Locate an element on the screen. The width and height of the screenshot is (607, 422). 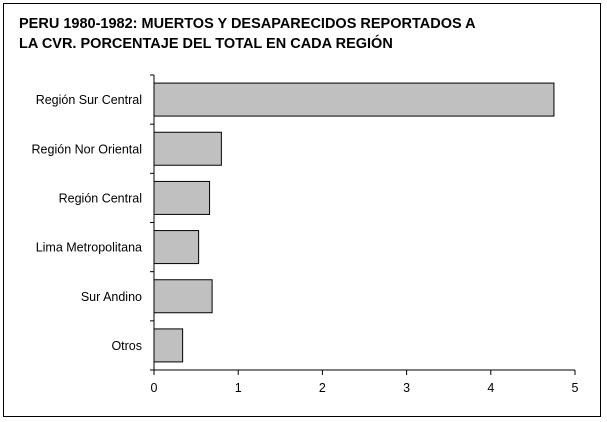
y-tick-label: Región Nor Oriental is located at coordinates (87, 149).